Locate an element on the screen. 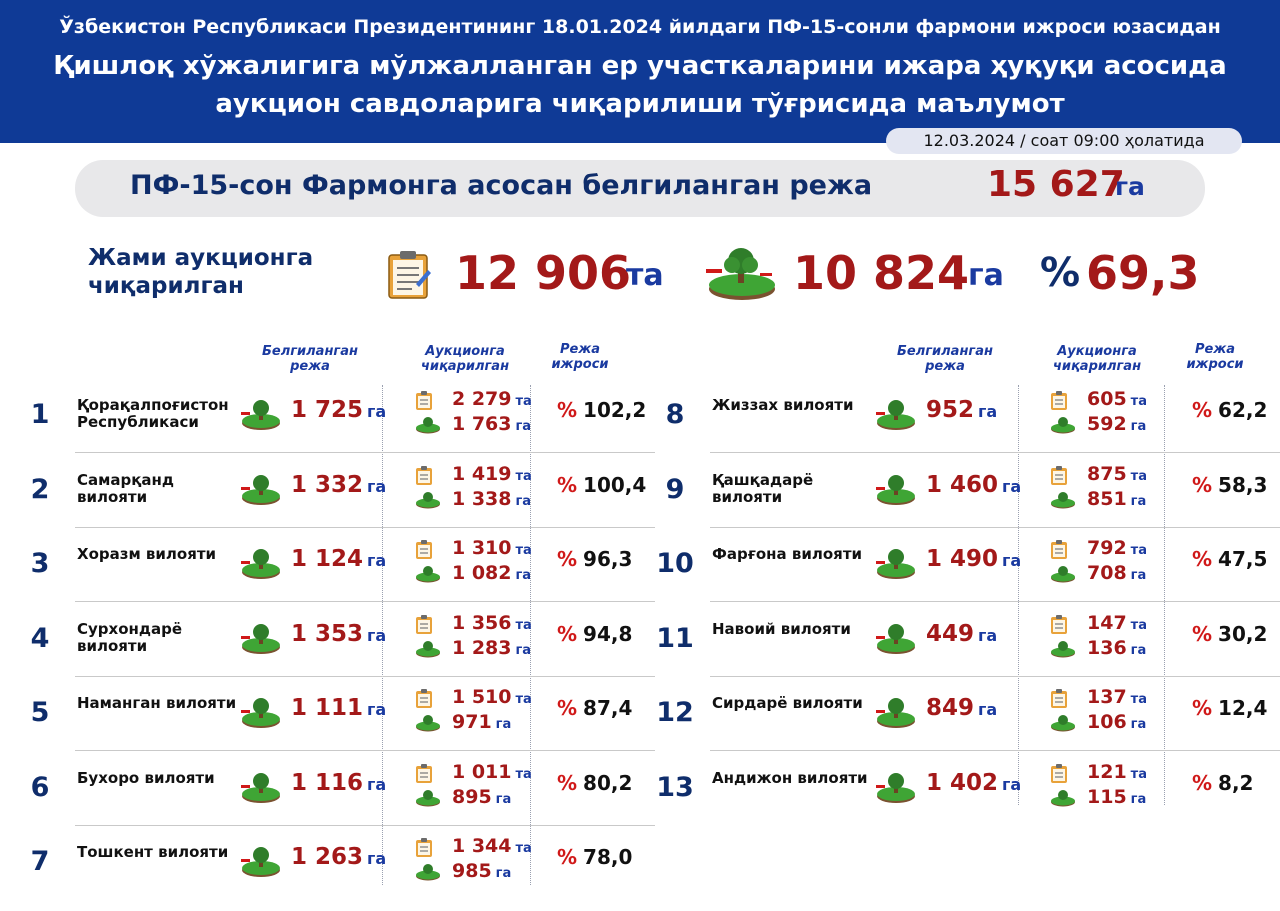  percent-value: 80,2 is located at coordinates (608, 782).